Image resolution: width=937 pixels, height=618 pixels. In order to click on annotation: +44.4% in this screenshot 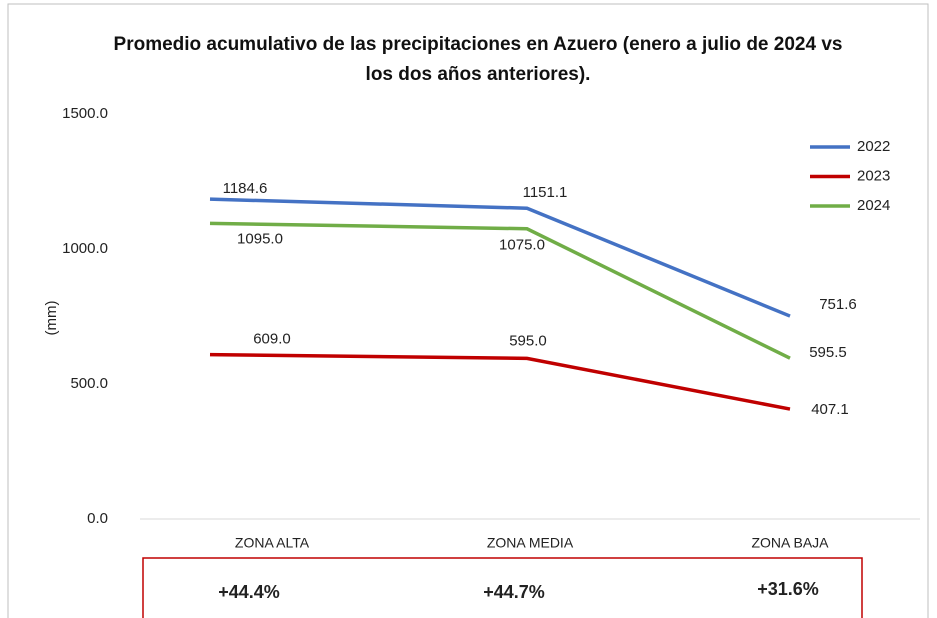, I will do `click(249, 592)`.